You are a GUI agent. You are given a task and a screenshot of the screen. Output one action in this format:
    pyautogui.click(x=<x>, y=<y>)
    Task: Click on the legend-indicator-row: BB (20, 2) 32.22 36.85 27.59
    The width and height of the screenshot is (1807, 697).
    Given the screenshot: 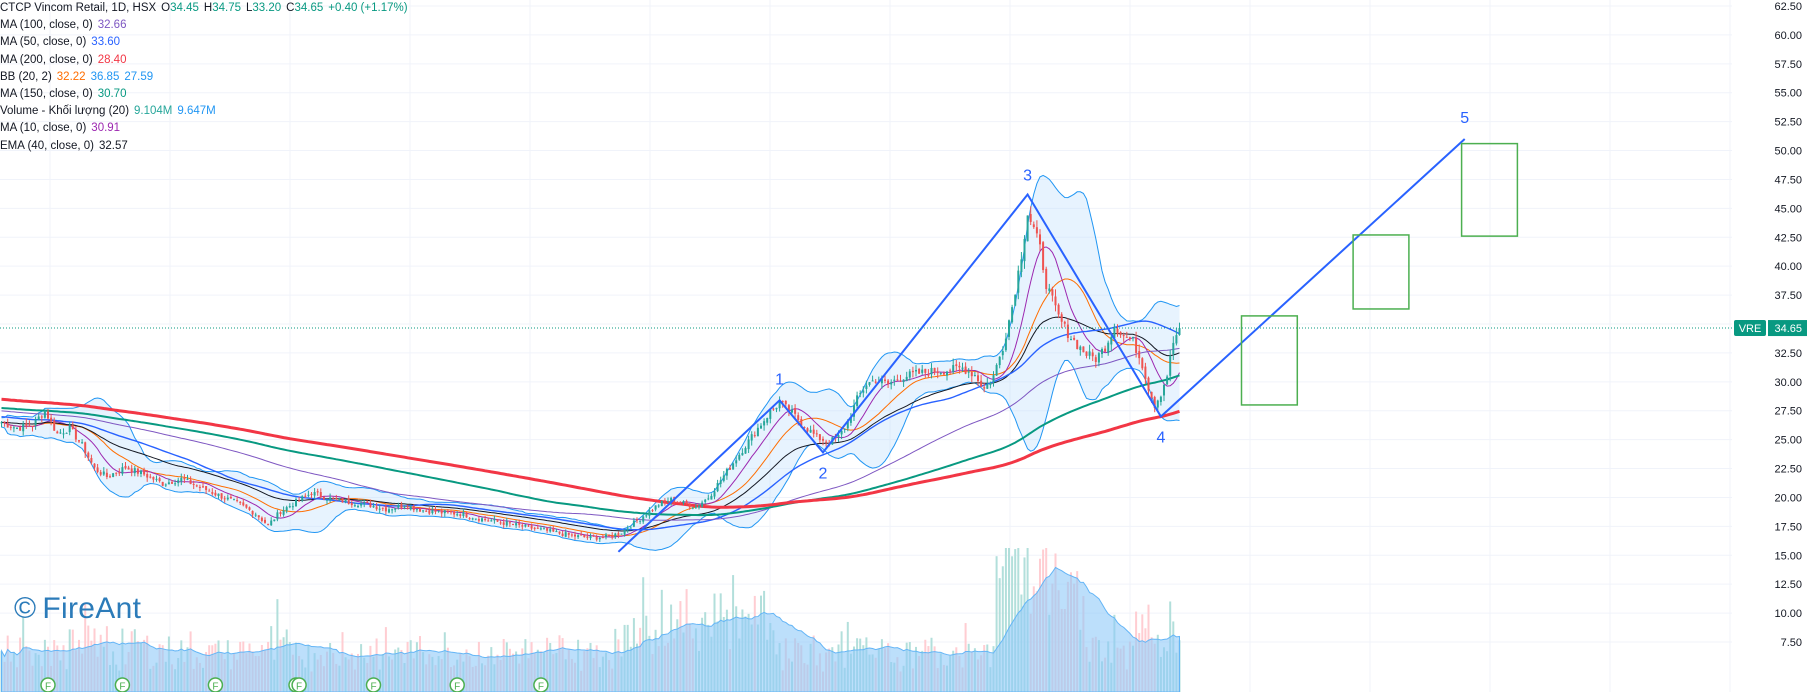 What is the action you would take?
    pyautogui.click(x=206, y=77)
    